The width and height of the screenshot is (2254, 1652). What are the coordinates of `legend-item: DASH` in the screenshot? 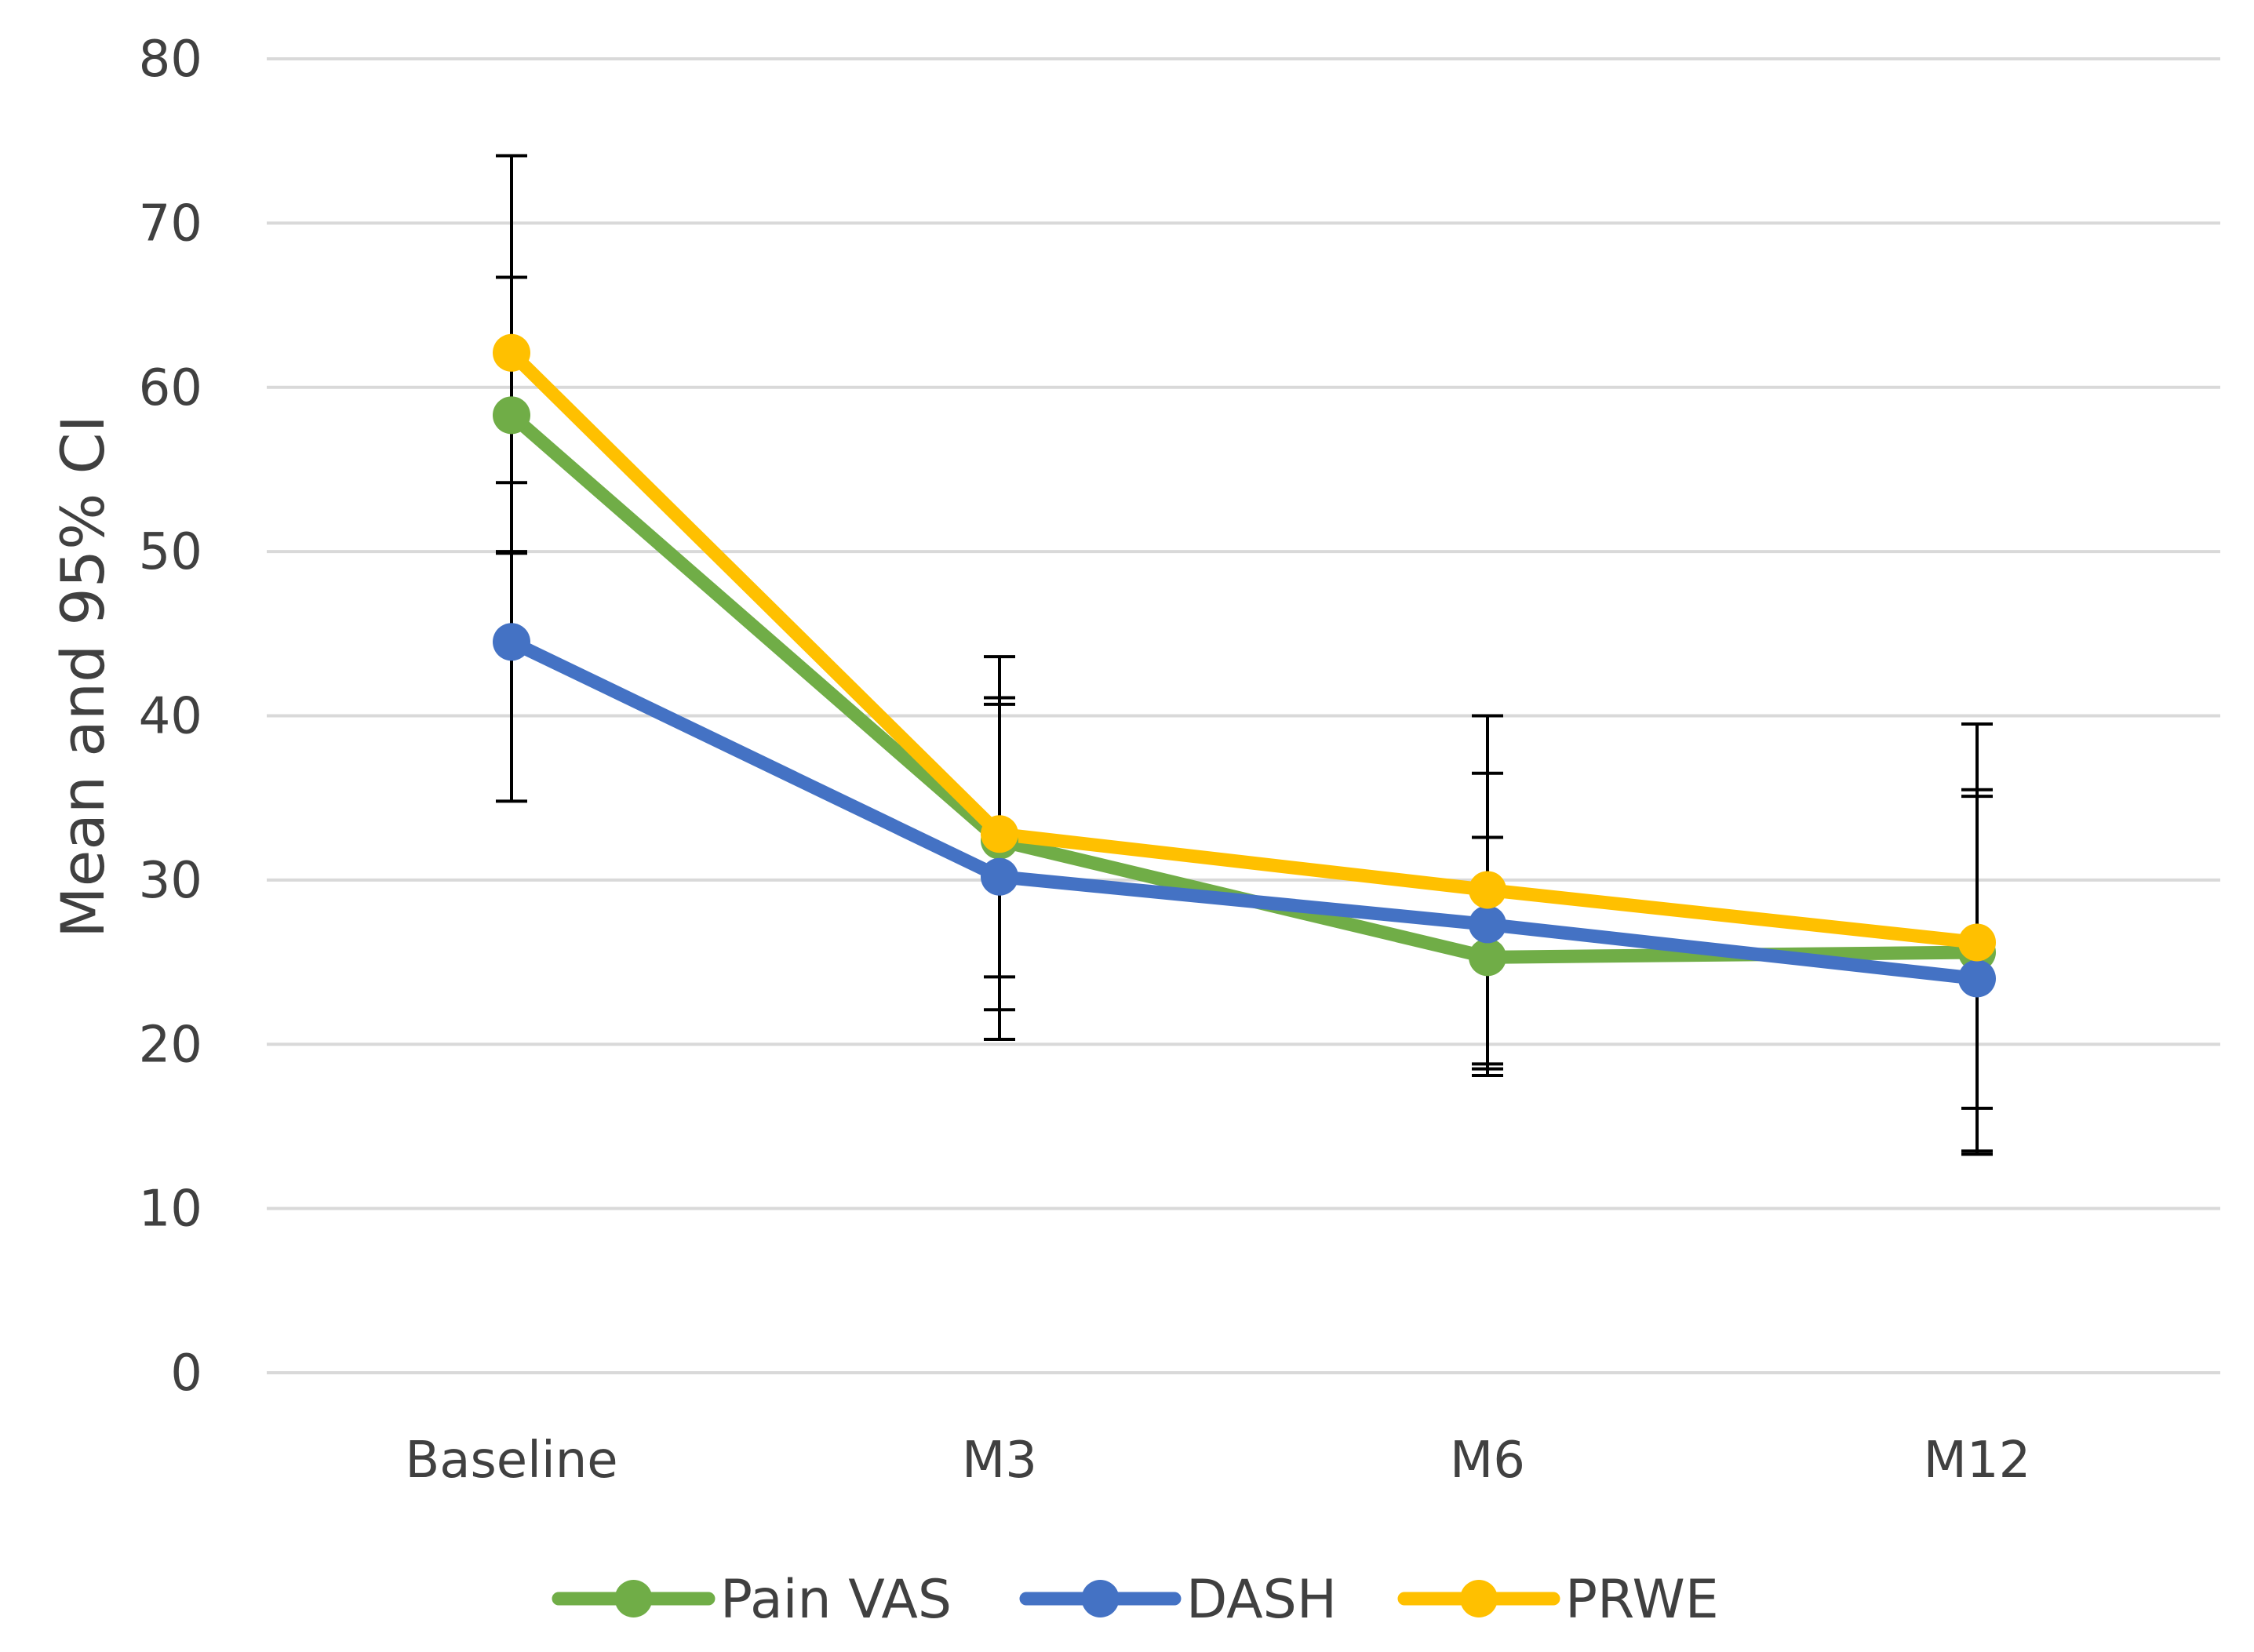 It's located at (1178, 1600).